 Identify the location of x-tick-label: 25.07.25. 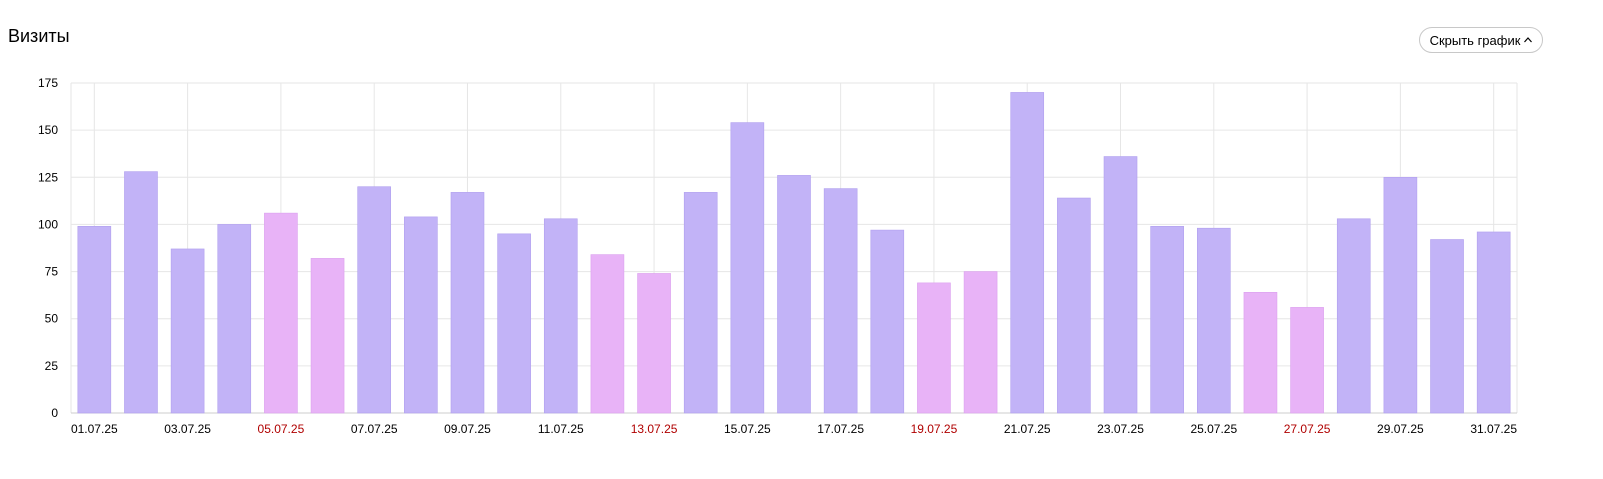
(1213, 429).